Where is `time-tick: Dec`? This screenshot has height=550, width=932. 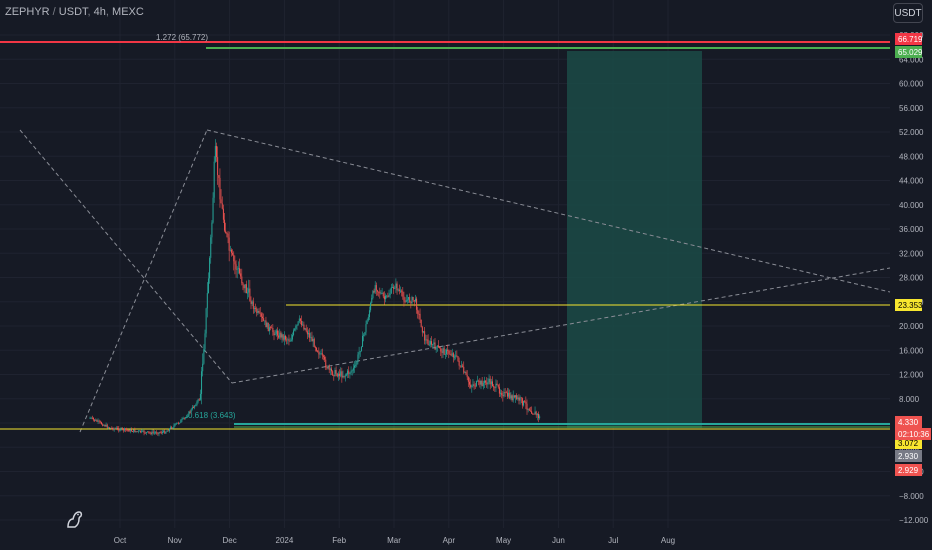
time-tick: Dec is located at coordinates (229, 540).